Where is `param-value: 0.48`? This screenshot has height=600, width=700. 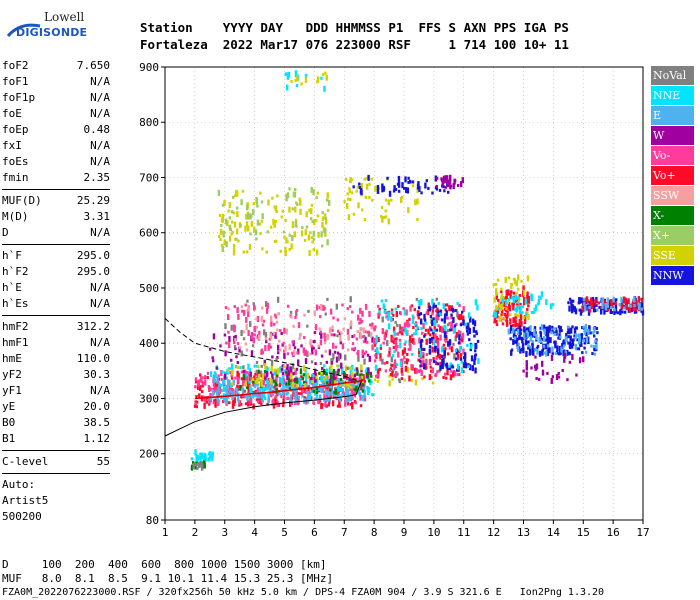 param-value: 0.48 is located at coordinates (97, 129).